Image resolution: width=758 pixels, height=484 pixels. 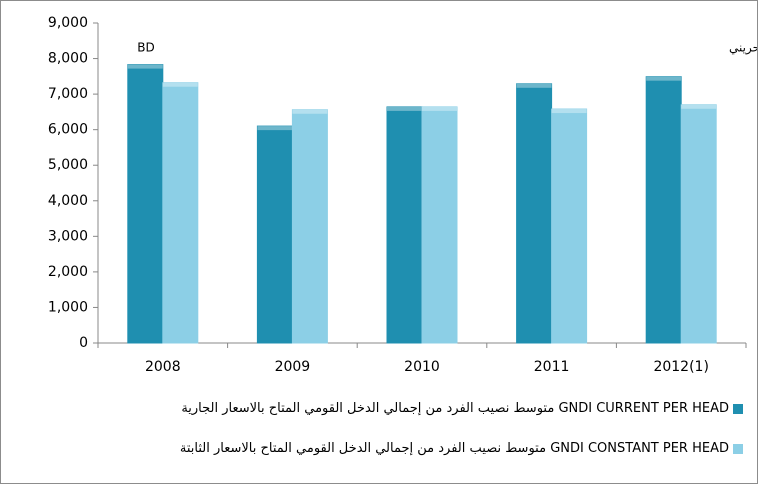 What do you see at coordinates (163, 367) in the screenshot?
I see `x-tick-label: 2008` at bounding box center [163, 367].